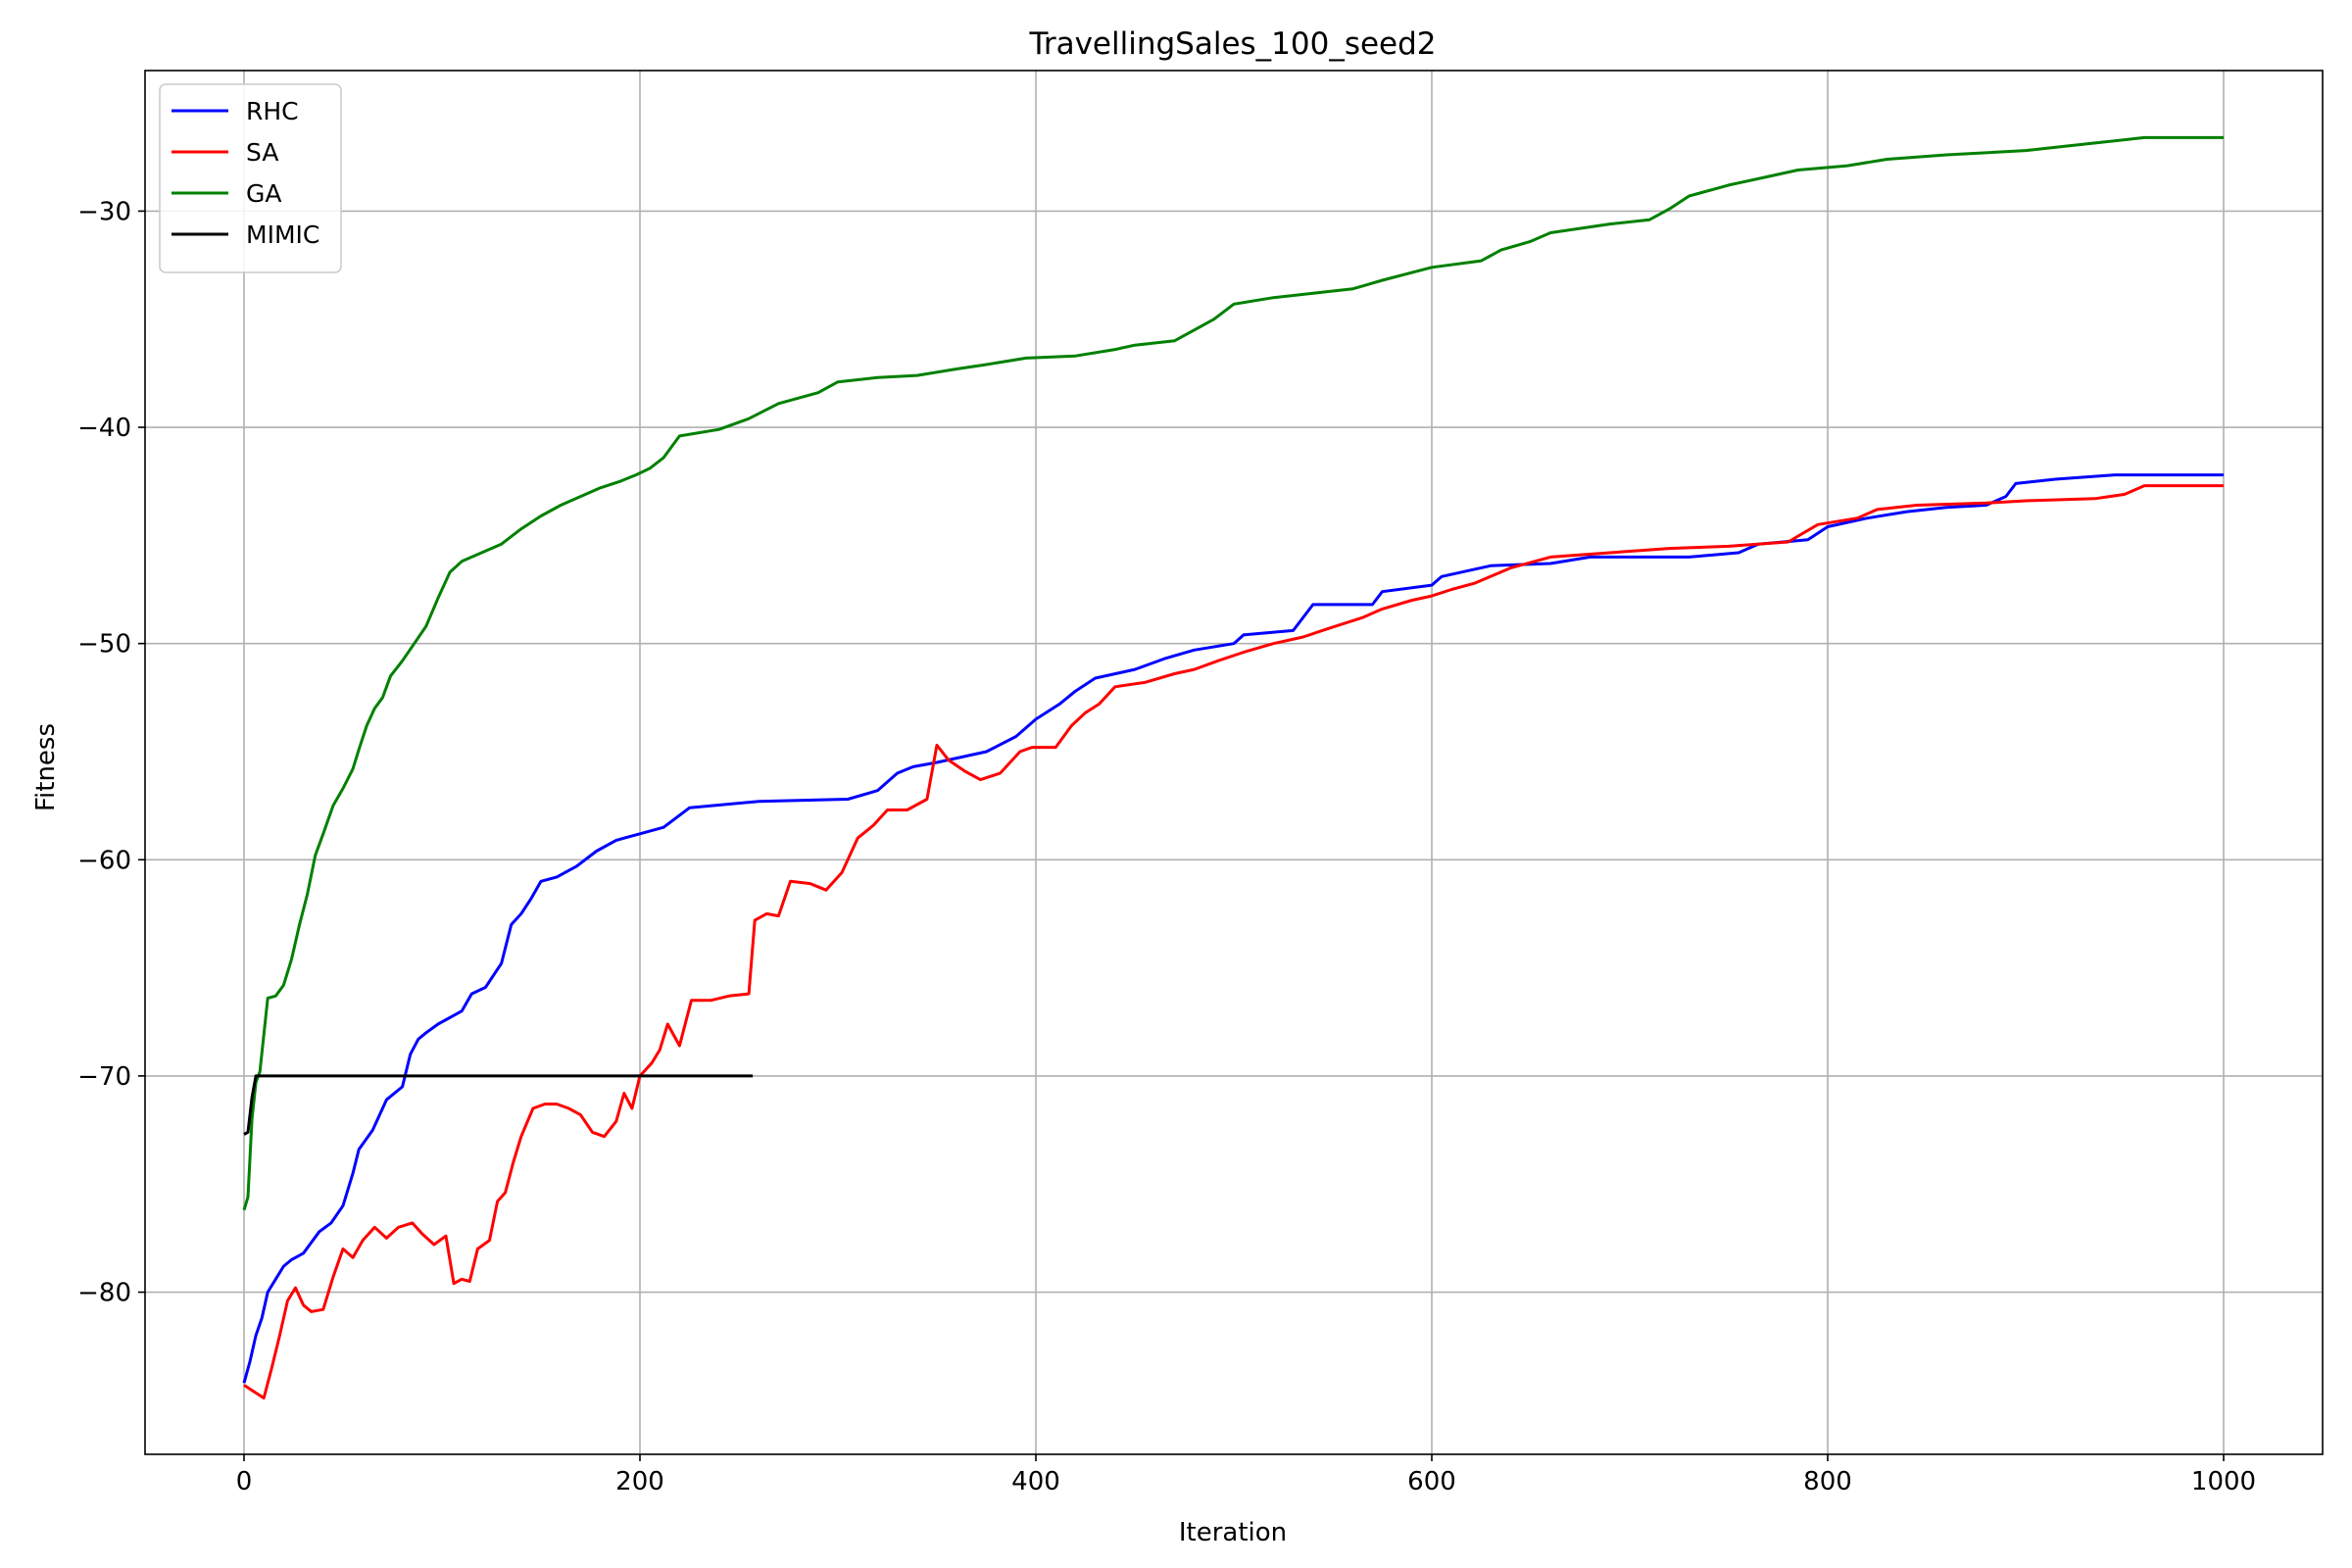 Image resolution: width=2352 pixels, height=1568 pixels. I want to click on series-line-mimic, so click(498, 1105).